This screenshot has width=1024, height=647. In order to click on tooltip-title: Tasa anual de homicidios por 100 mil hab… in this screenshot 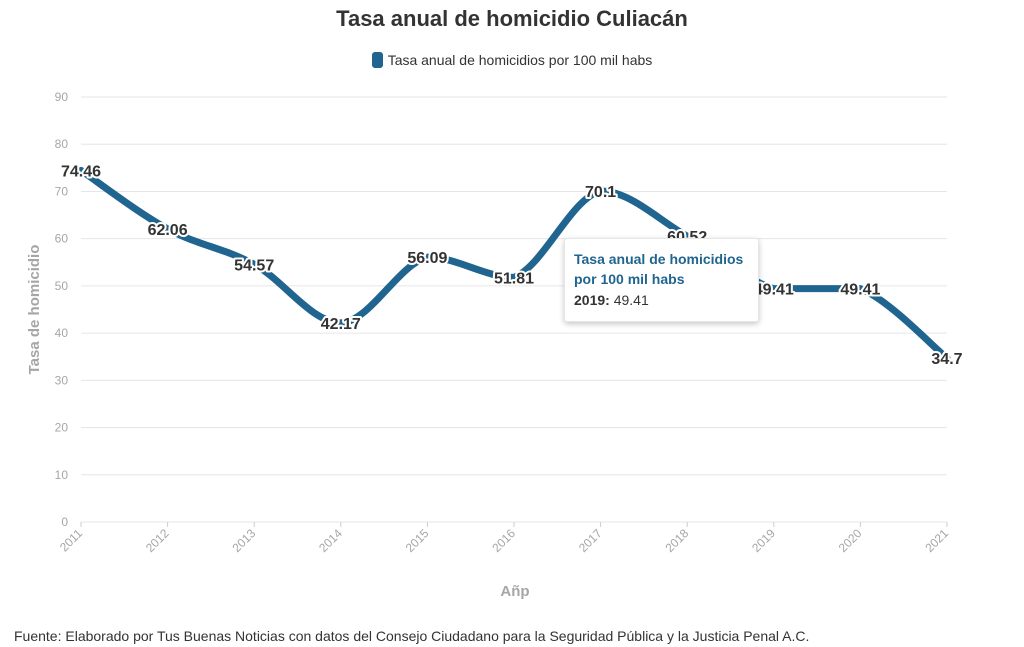, I will do `click(659, 269)`.